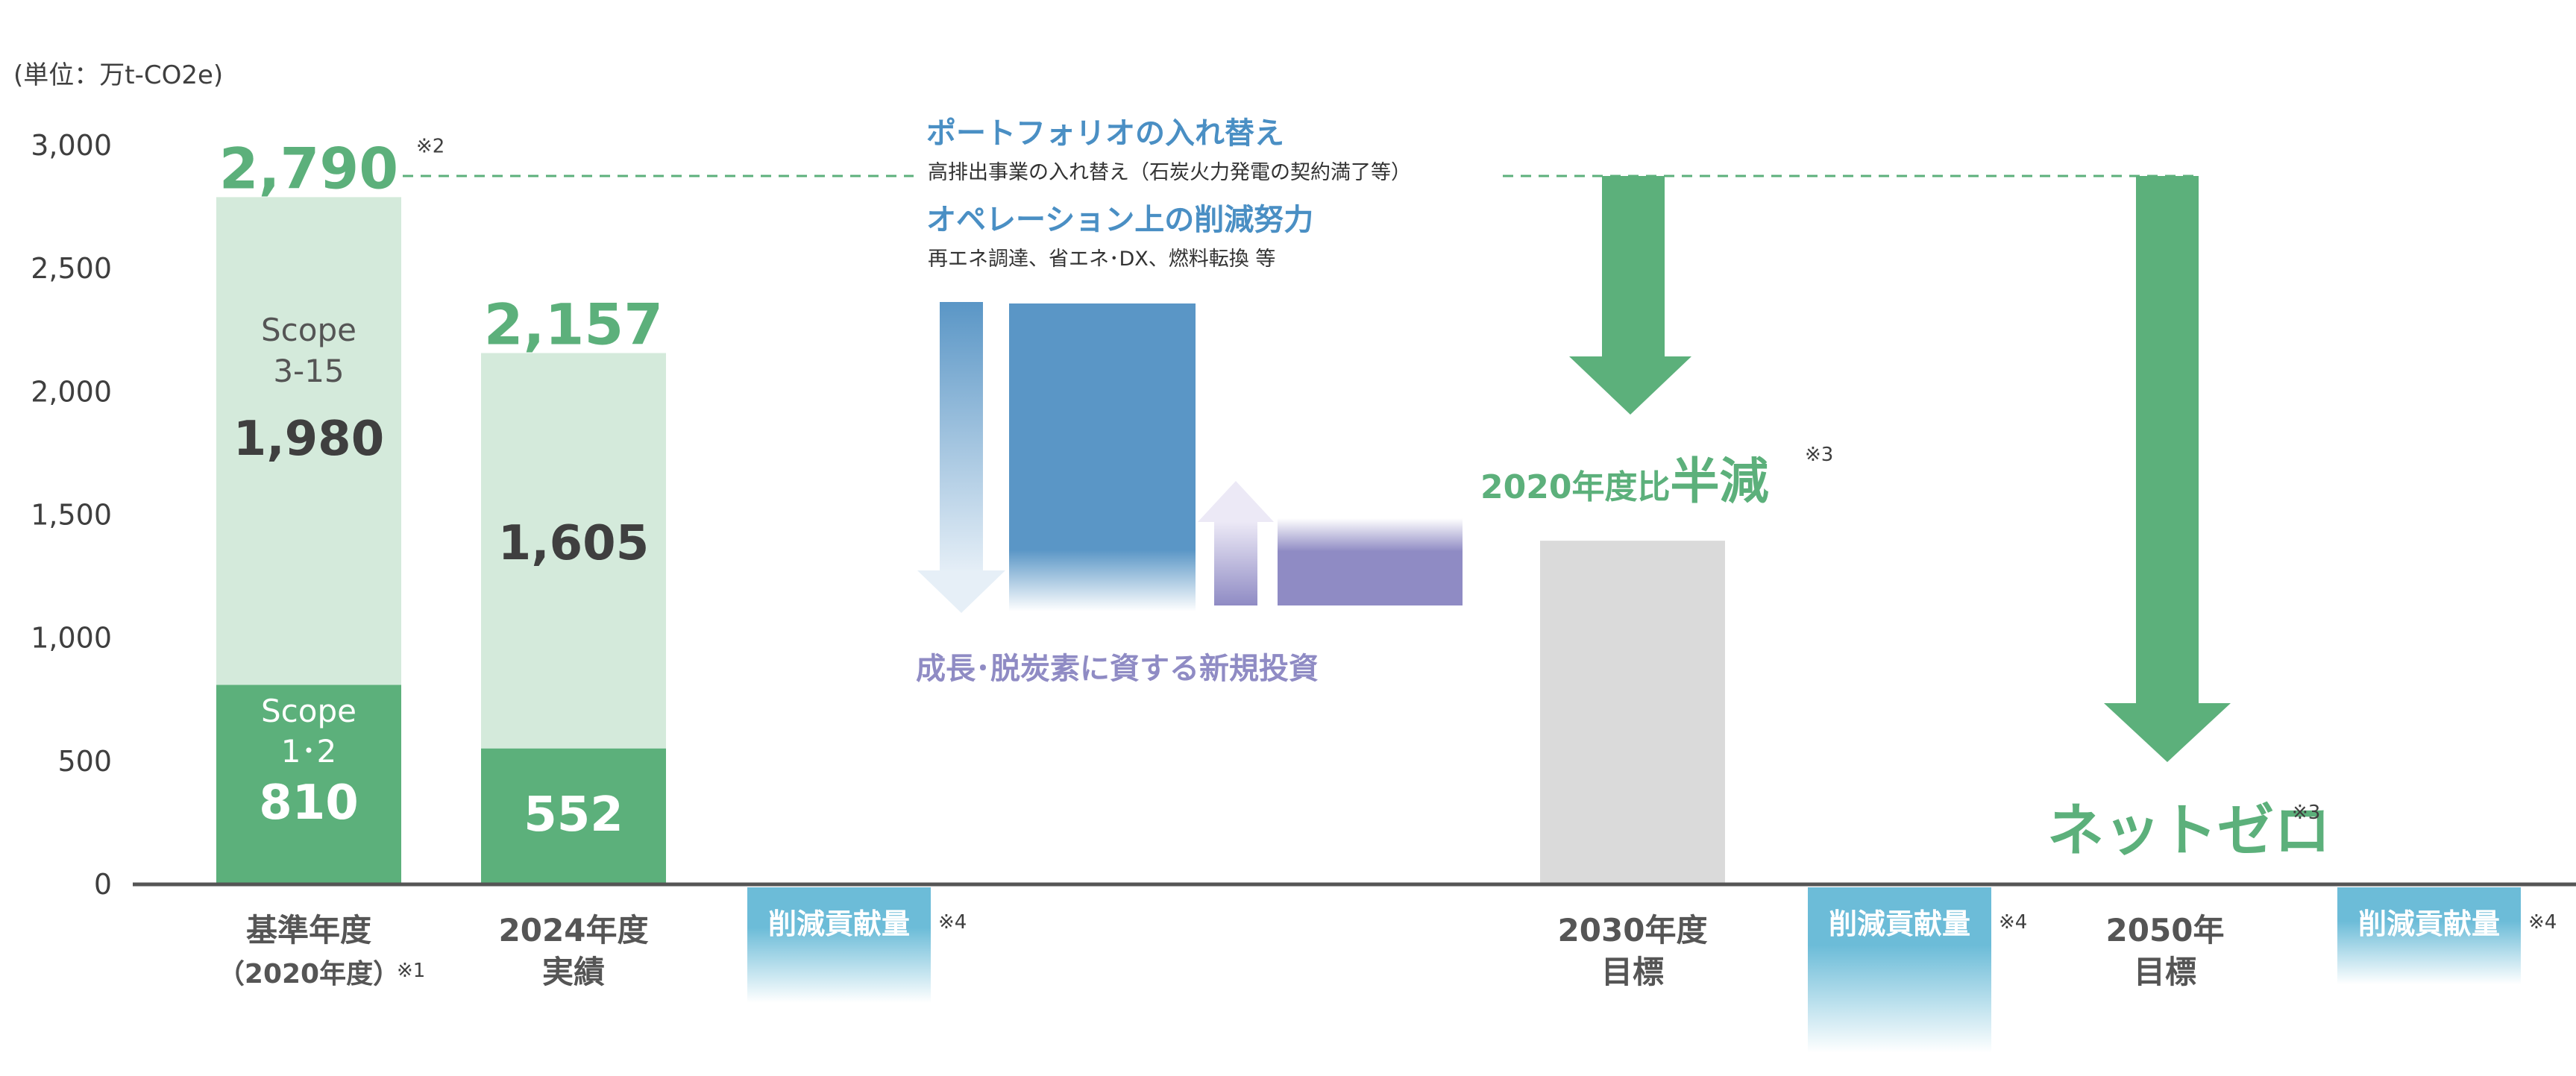 This screenshot has height=1076, width=2576. I want to click on scope3-name: Scope, so click(309, 330).